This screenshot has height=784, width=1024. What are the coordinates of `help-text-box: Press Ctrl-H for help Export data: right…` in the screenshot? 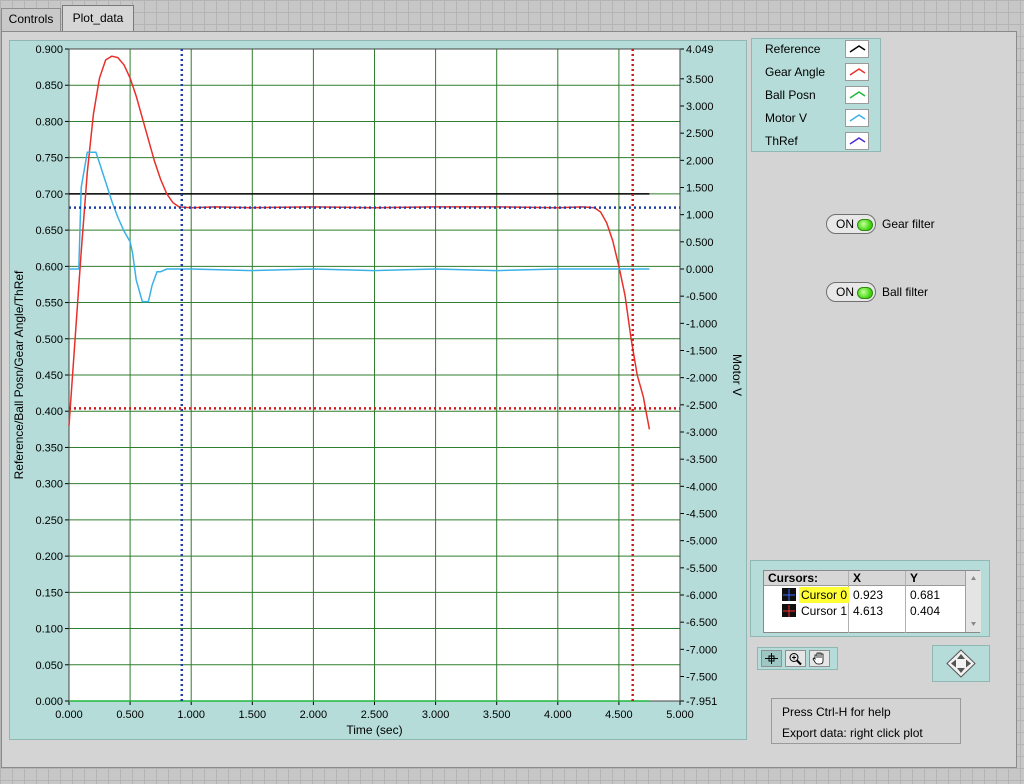 It's located at (866, 721).